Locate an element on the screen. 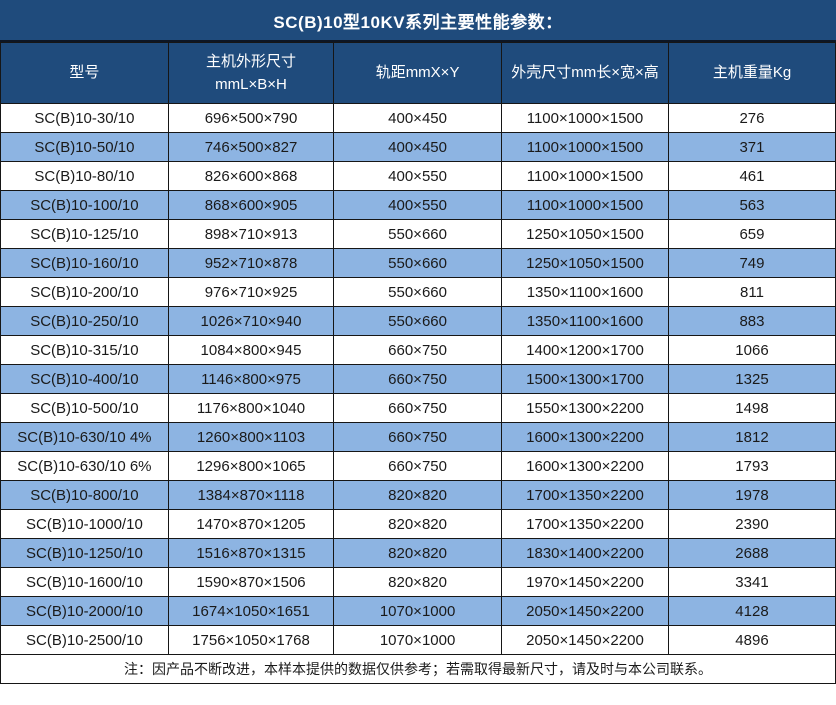 This screenshot has width=836, height=705. table-cell: 749 is located at coordinates (751, 263).